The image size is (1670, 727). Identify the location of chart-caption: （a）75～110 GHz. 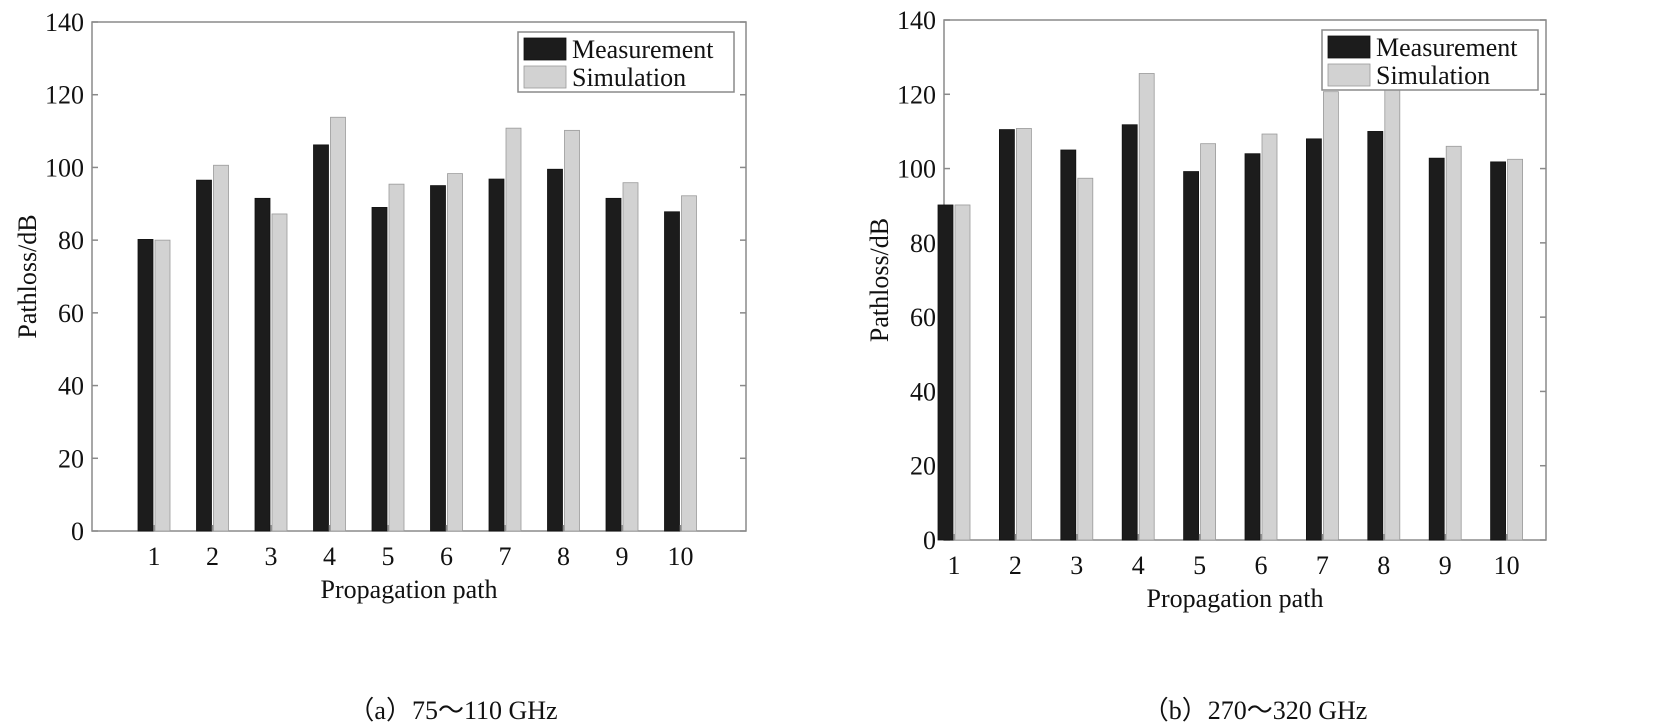
(453, 710).